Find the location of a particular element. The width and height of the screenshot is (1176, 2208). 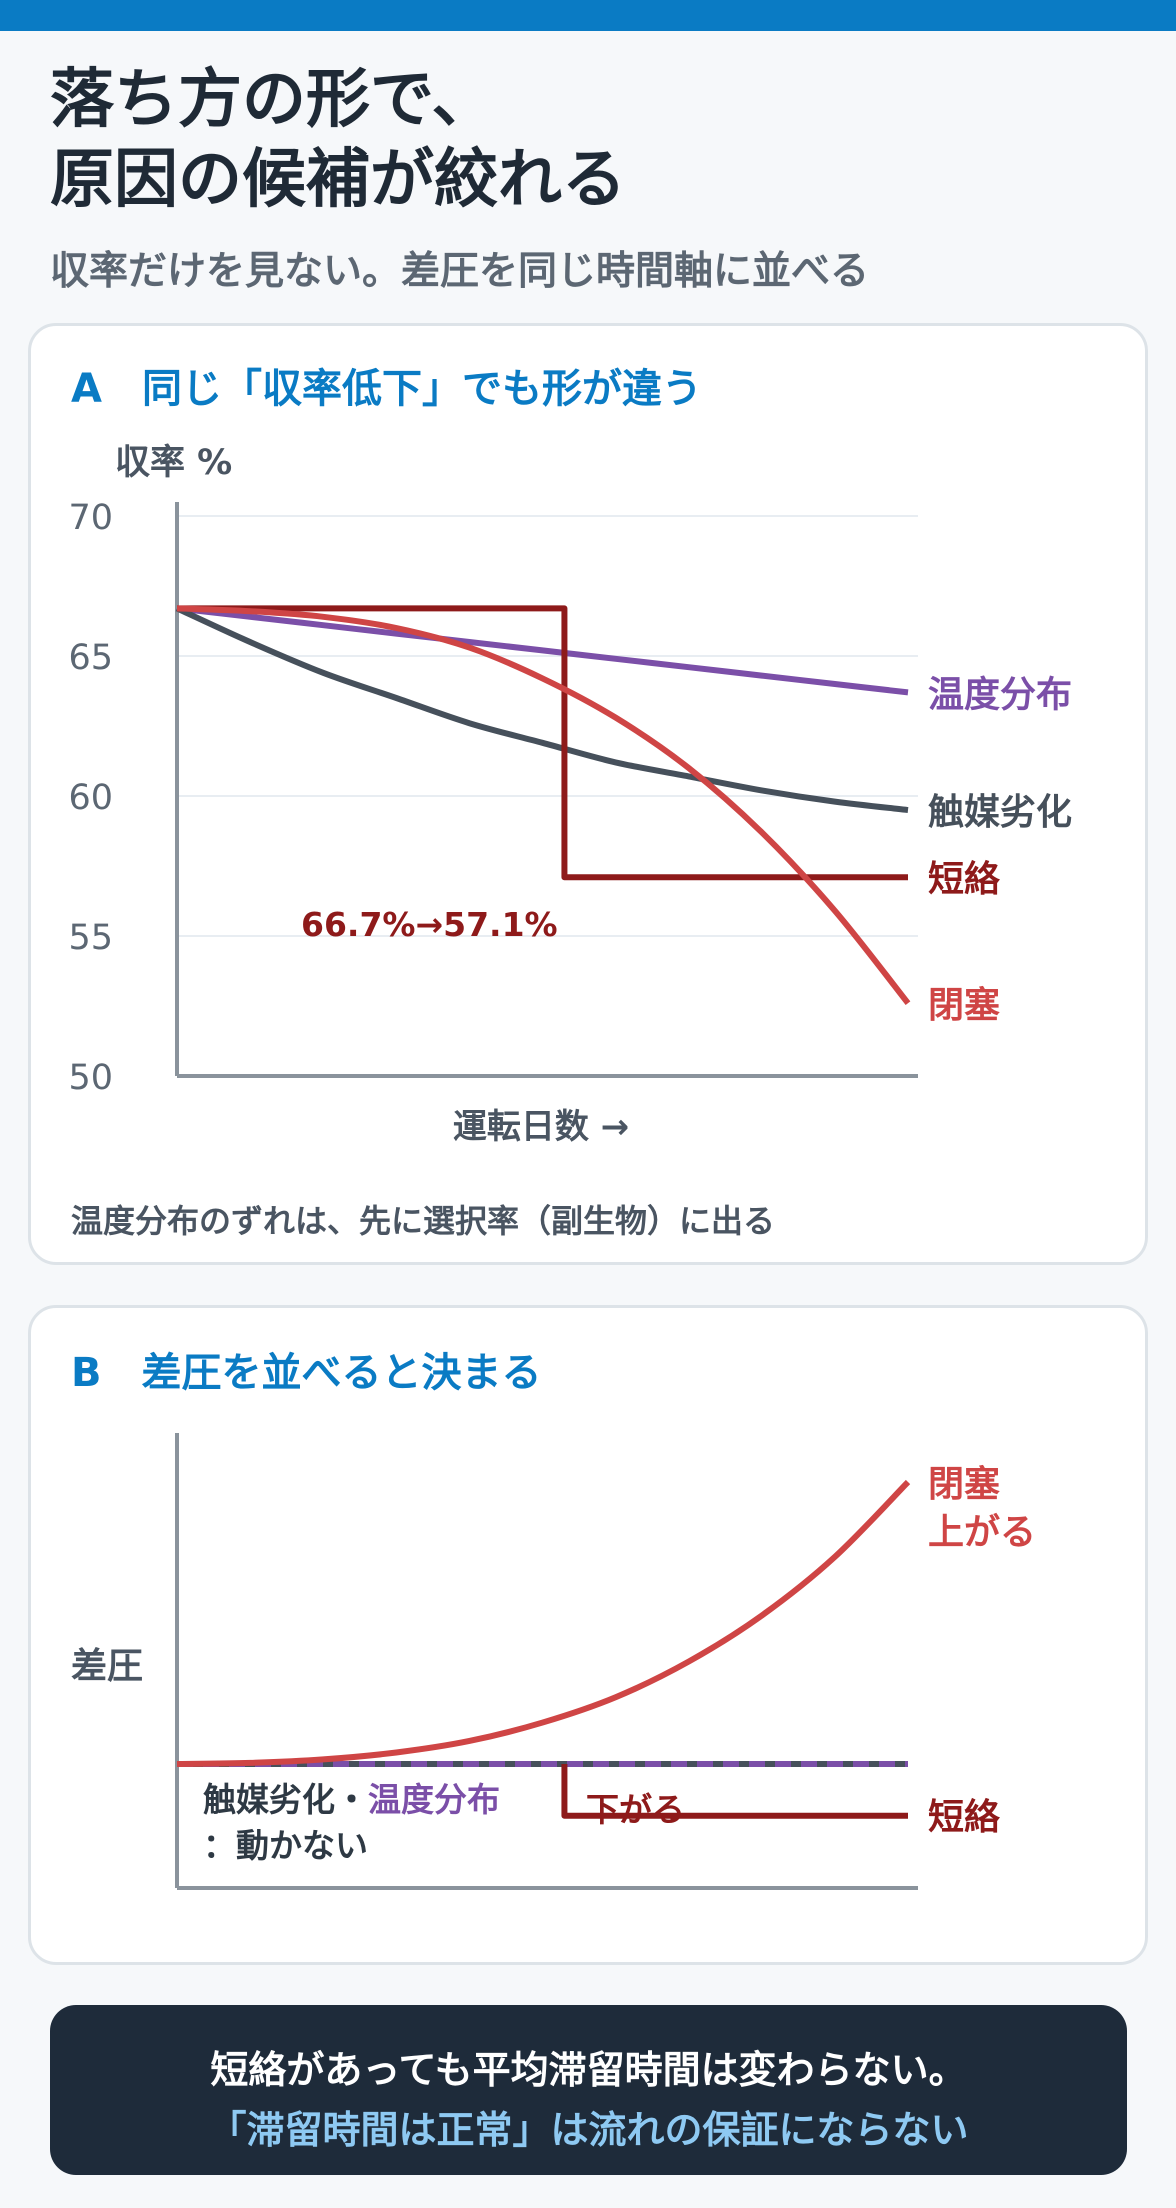

chart-a-ylabel: 収率 % is located at coordinates (173, 463).